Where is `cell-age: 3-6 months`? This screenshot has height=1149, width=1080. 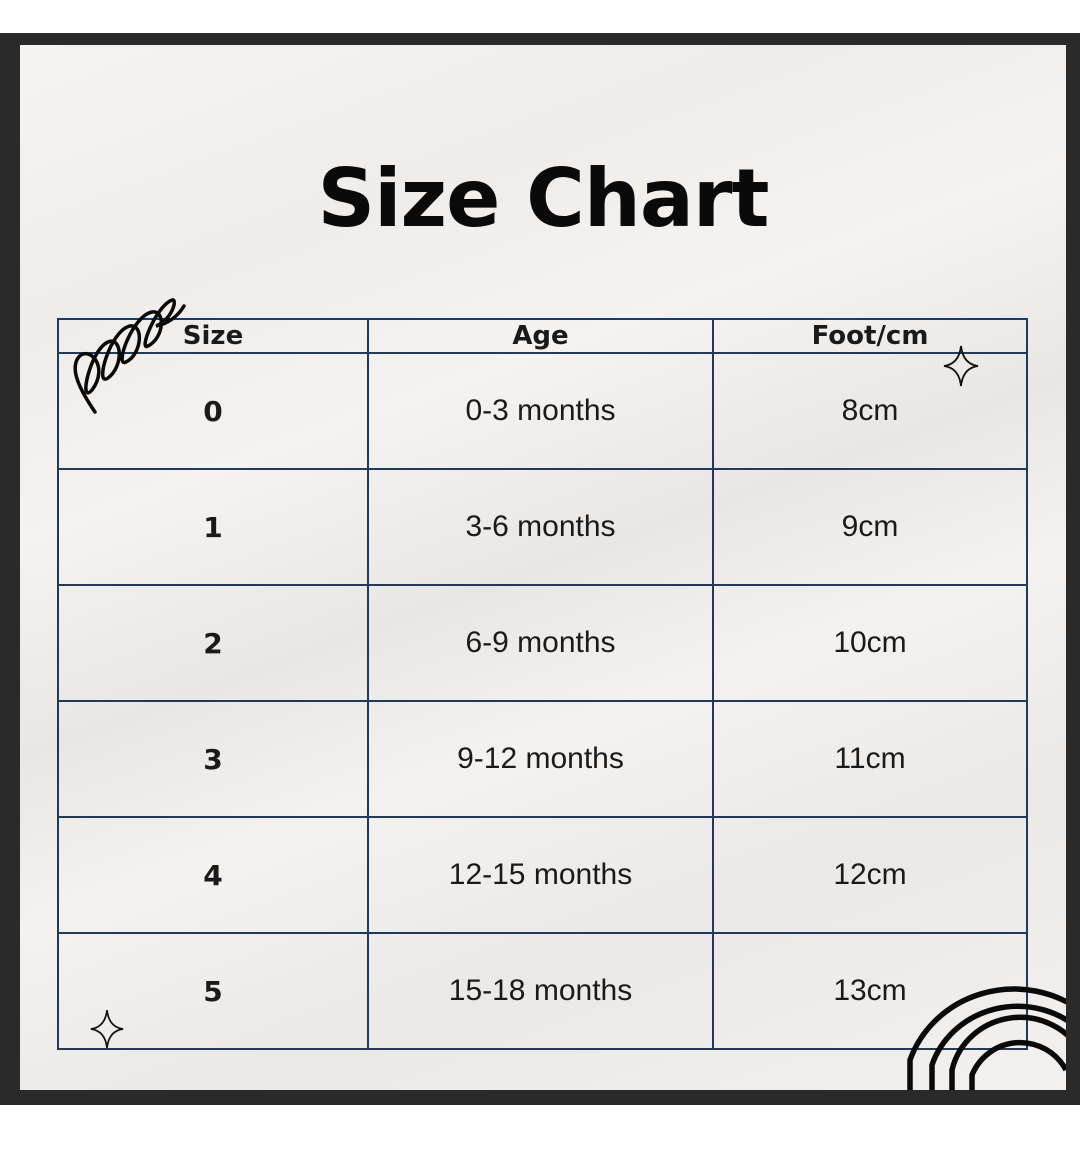 cell-age: 3-6 months is located at coordinates (540, 527).